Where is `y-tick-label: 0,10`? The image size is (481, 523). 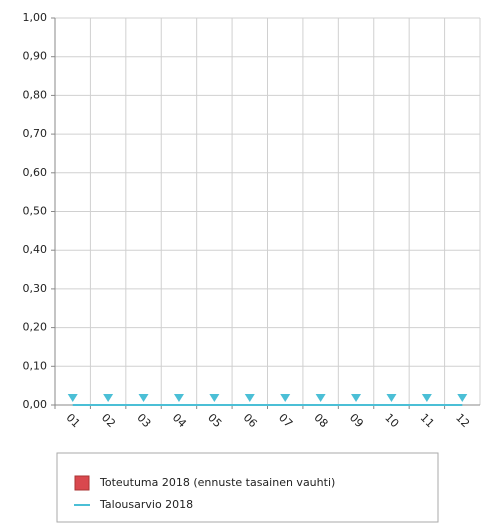 y-tick-label: 0,10 is located at coordinates (35, 365).